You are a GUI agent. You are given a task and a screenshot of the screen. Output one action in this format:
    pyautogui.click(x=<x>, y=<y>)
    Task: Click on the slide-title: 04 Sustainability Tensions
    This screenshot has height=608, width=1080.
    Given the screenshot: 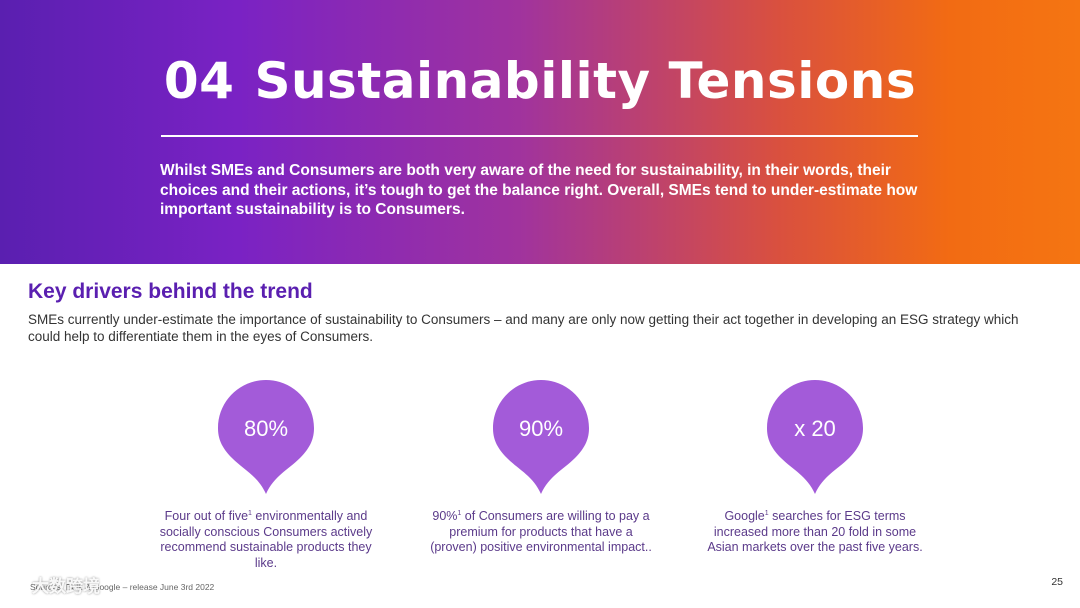 What is the action you would take?
    pyautogui.click(x=540, y=81)
    